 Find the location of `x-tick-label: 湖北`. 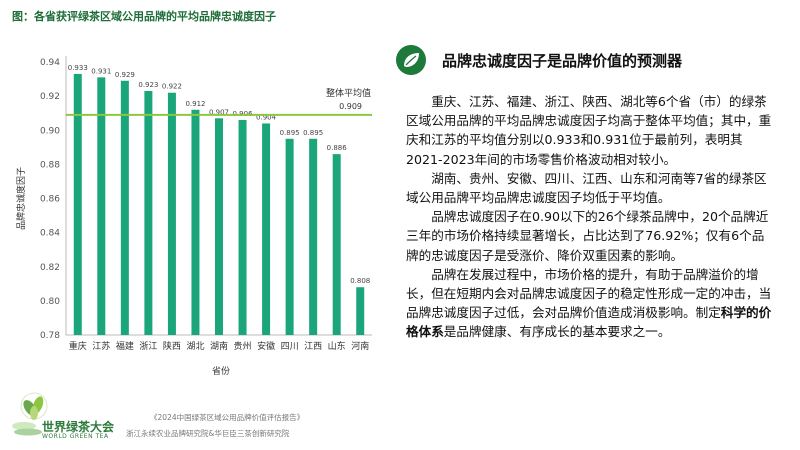

x-tick-label: 湖北 is located at coordinates (195, 346).